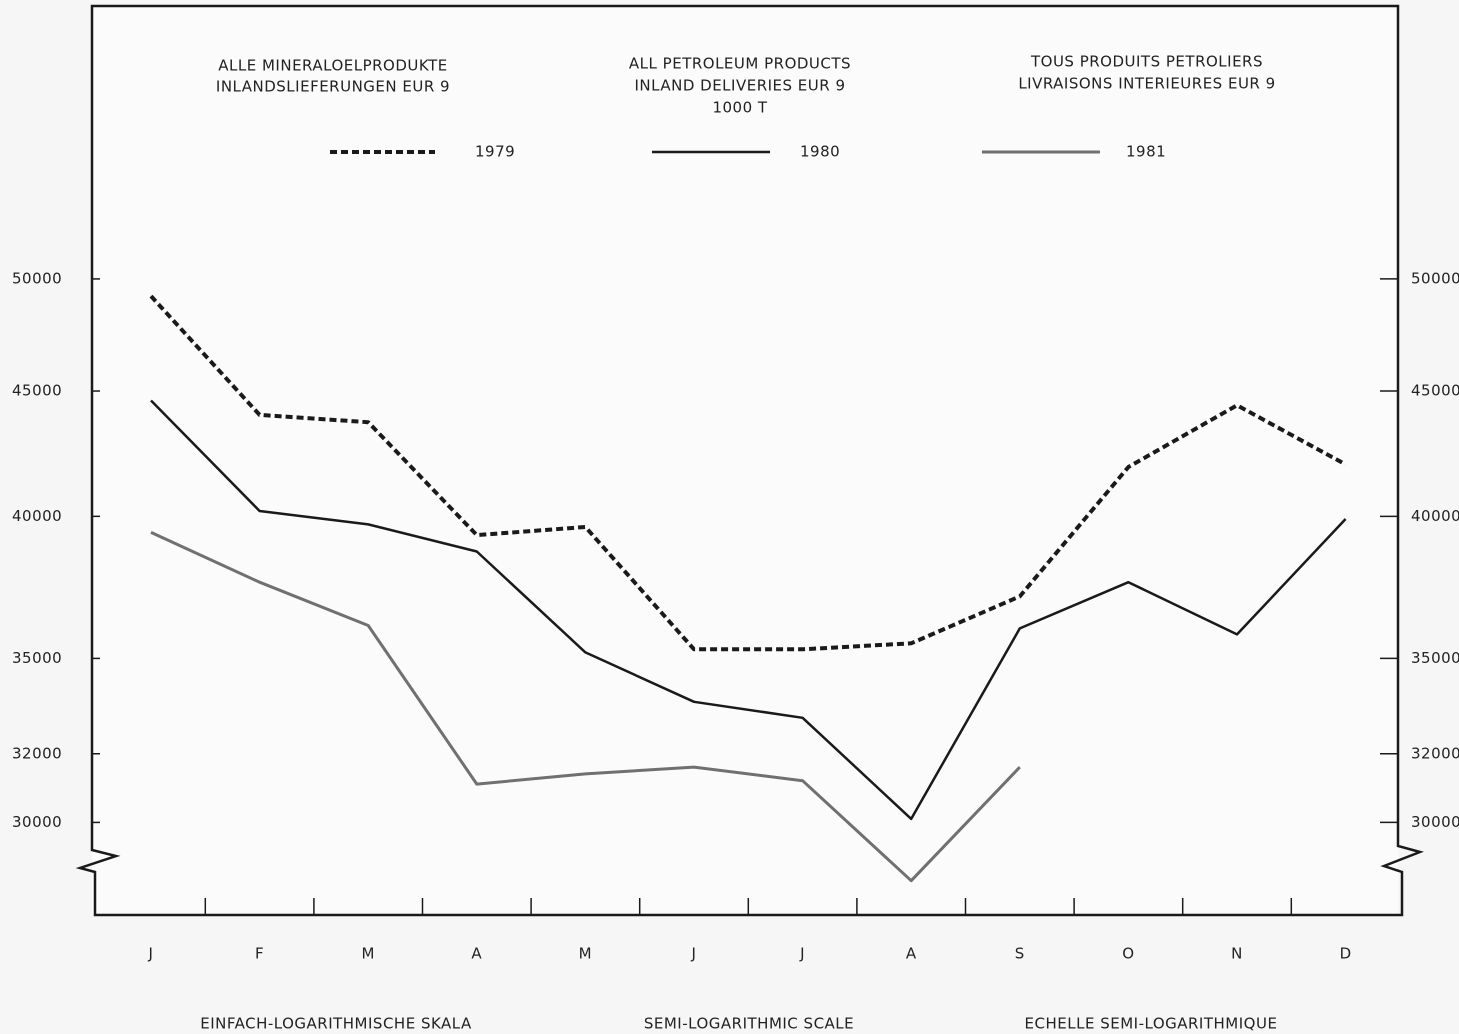  What do you see at coordinates (1435, 278) in the screenshot?
I see `y2-tick-label: 50000` at bounding box center [1435, 278].